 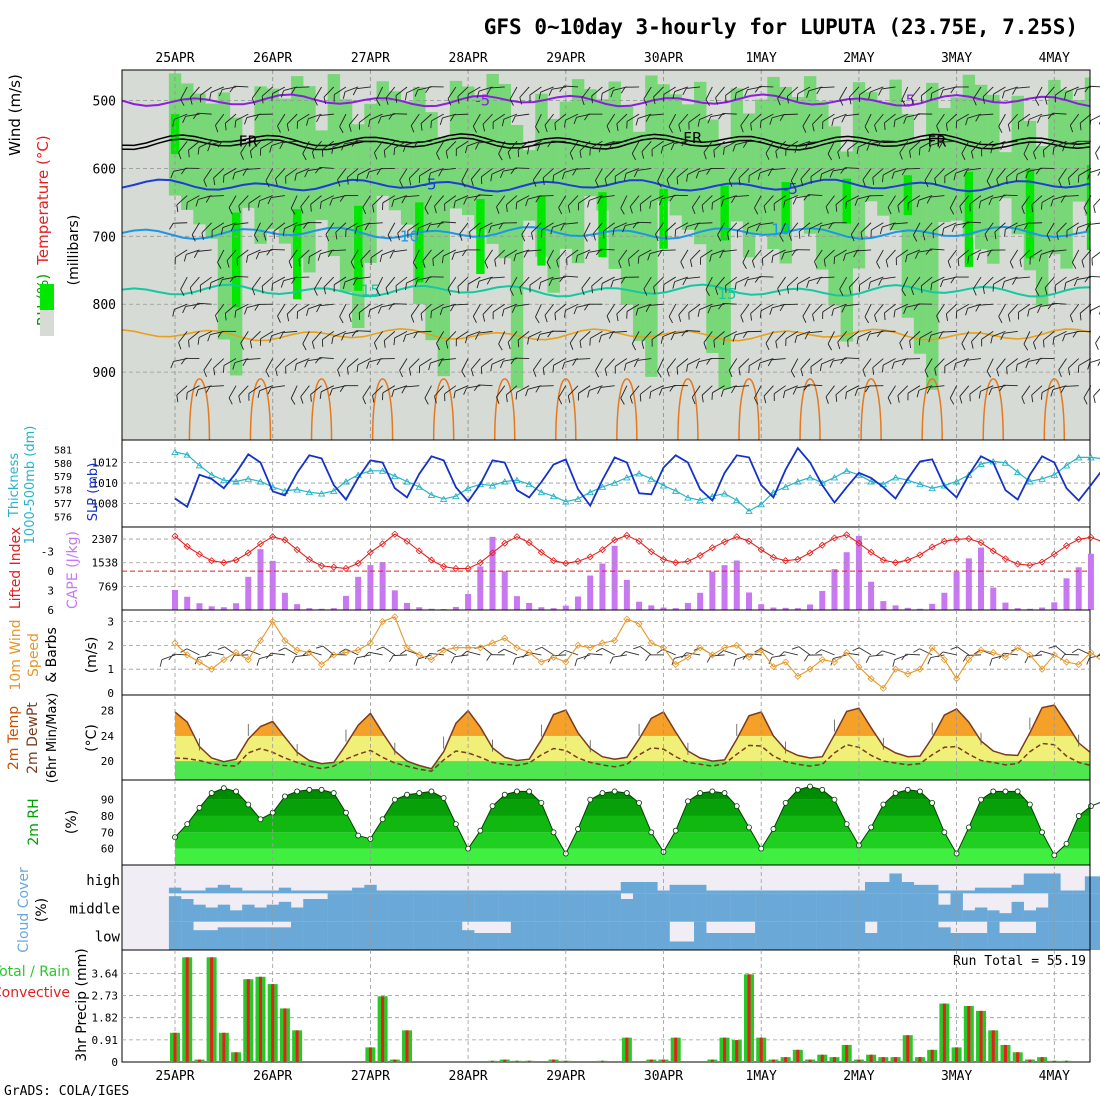 I want to click on rh-column, so click(x=272, y=159).